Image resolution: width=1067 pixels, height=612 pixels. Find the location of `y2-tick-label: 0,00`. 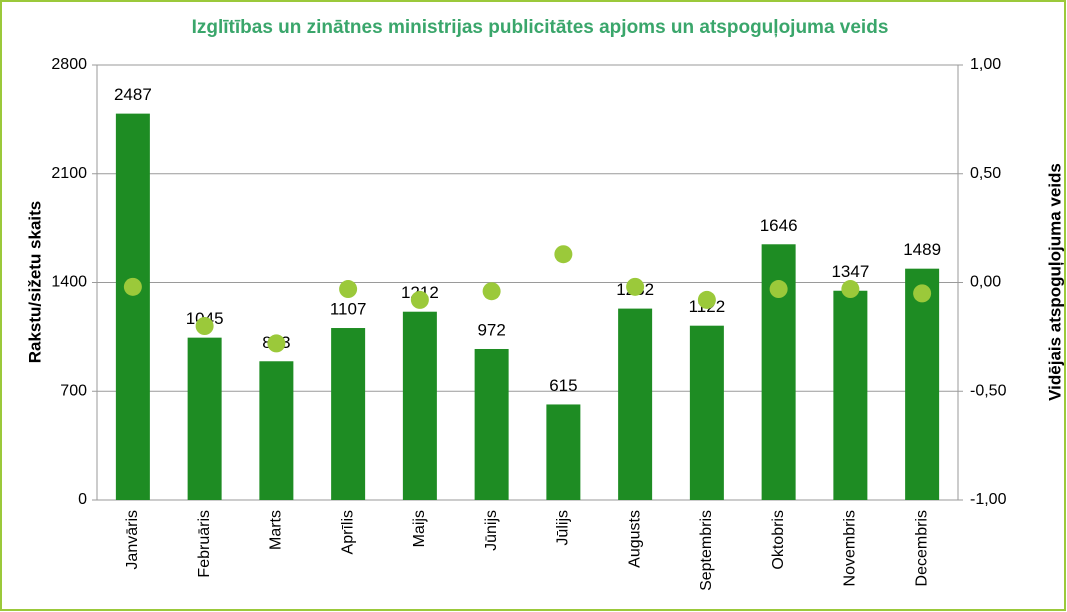

y2-tick-label: 0,00 is located at coordinates (985, 282).